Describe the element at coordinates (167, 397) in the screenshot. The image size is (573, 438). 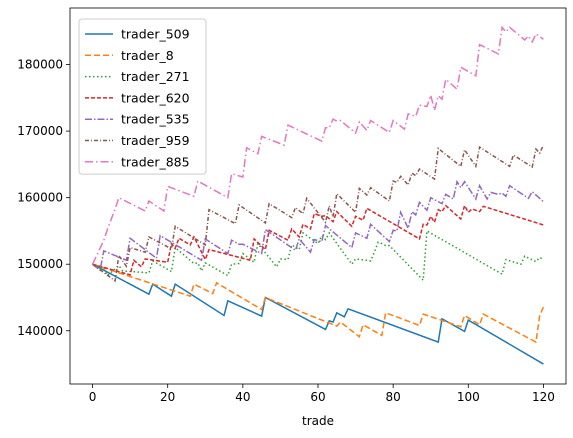
I see `x-tick-label: 20` at that location.